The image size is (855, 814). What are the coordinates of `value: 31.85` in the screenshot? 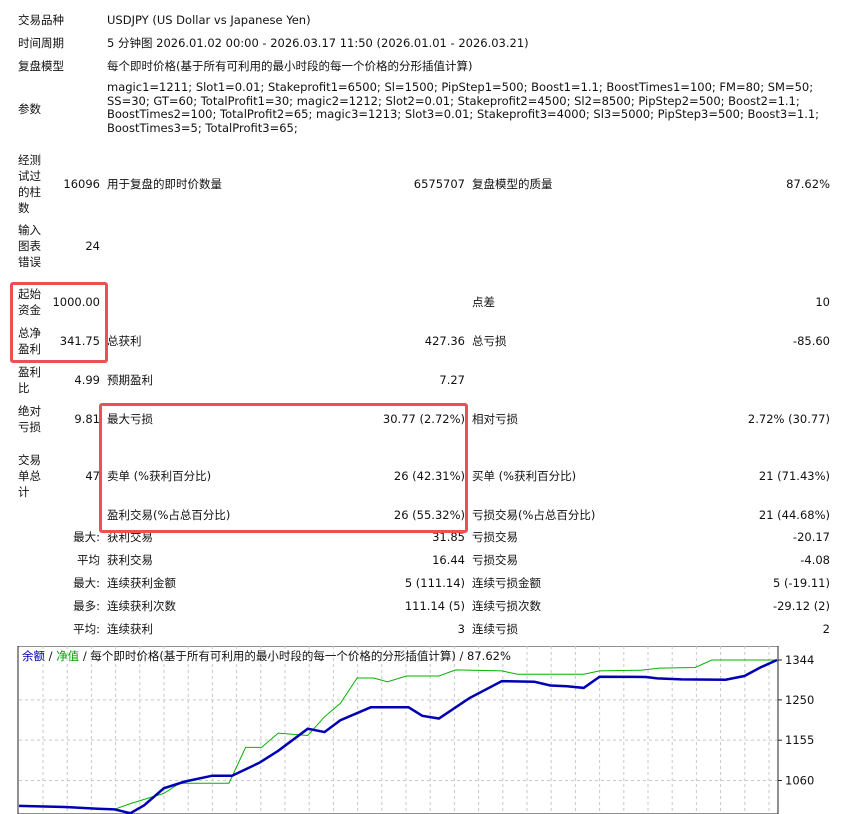 It's located at (448, 537).